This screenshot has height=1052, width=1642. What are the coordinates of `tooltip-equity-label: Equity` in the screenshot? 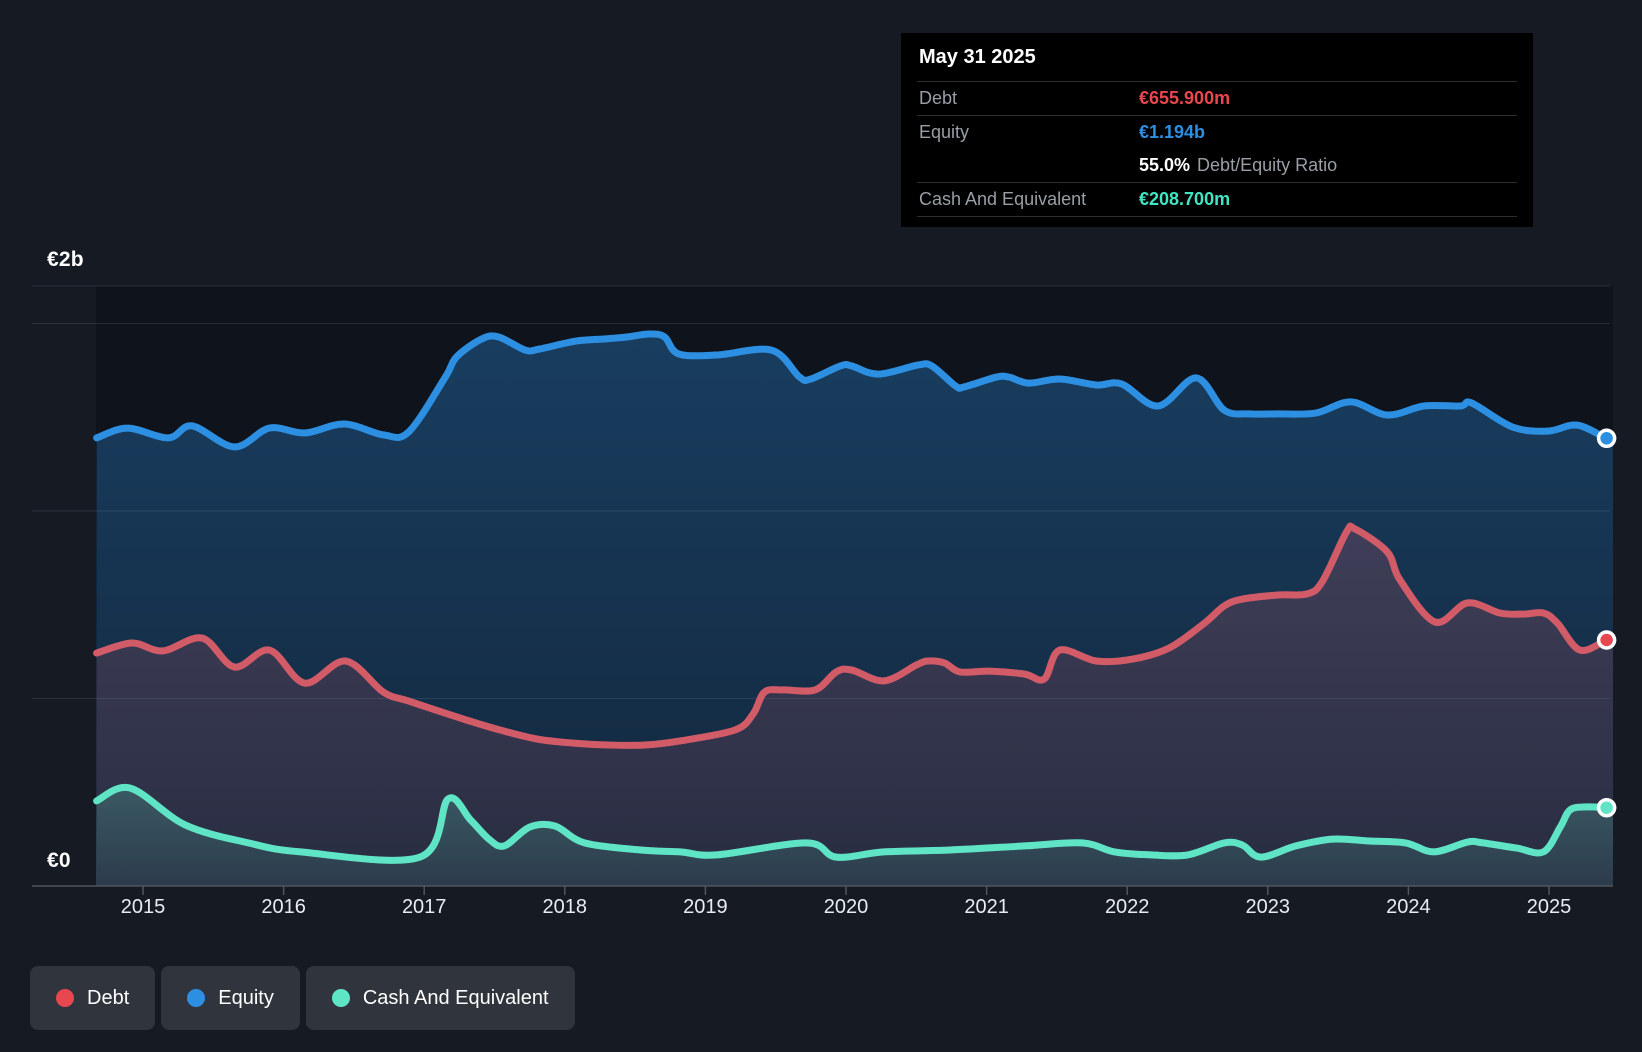 It's located at (944, 132).